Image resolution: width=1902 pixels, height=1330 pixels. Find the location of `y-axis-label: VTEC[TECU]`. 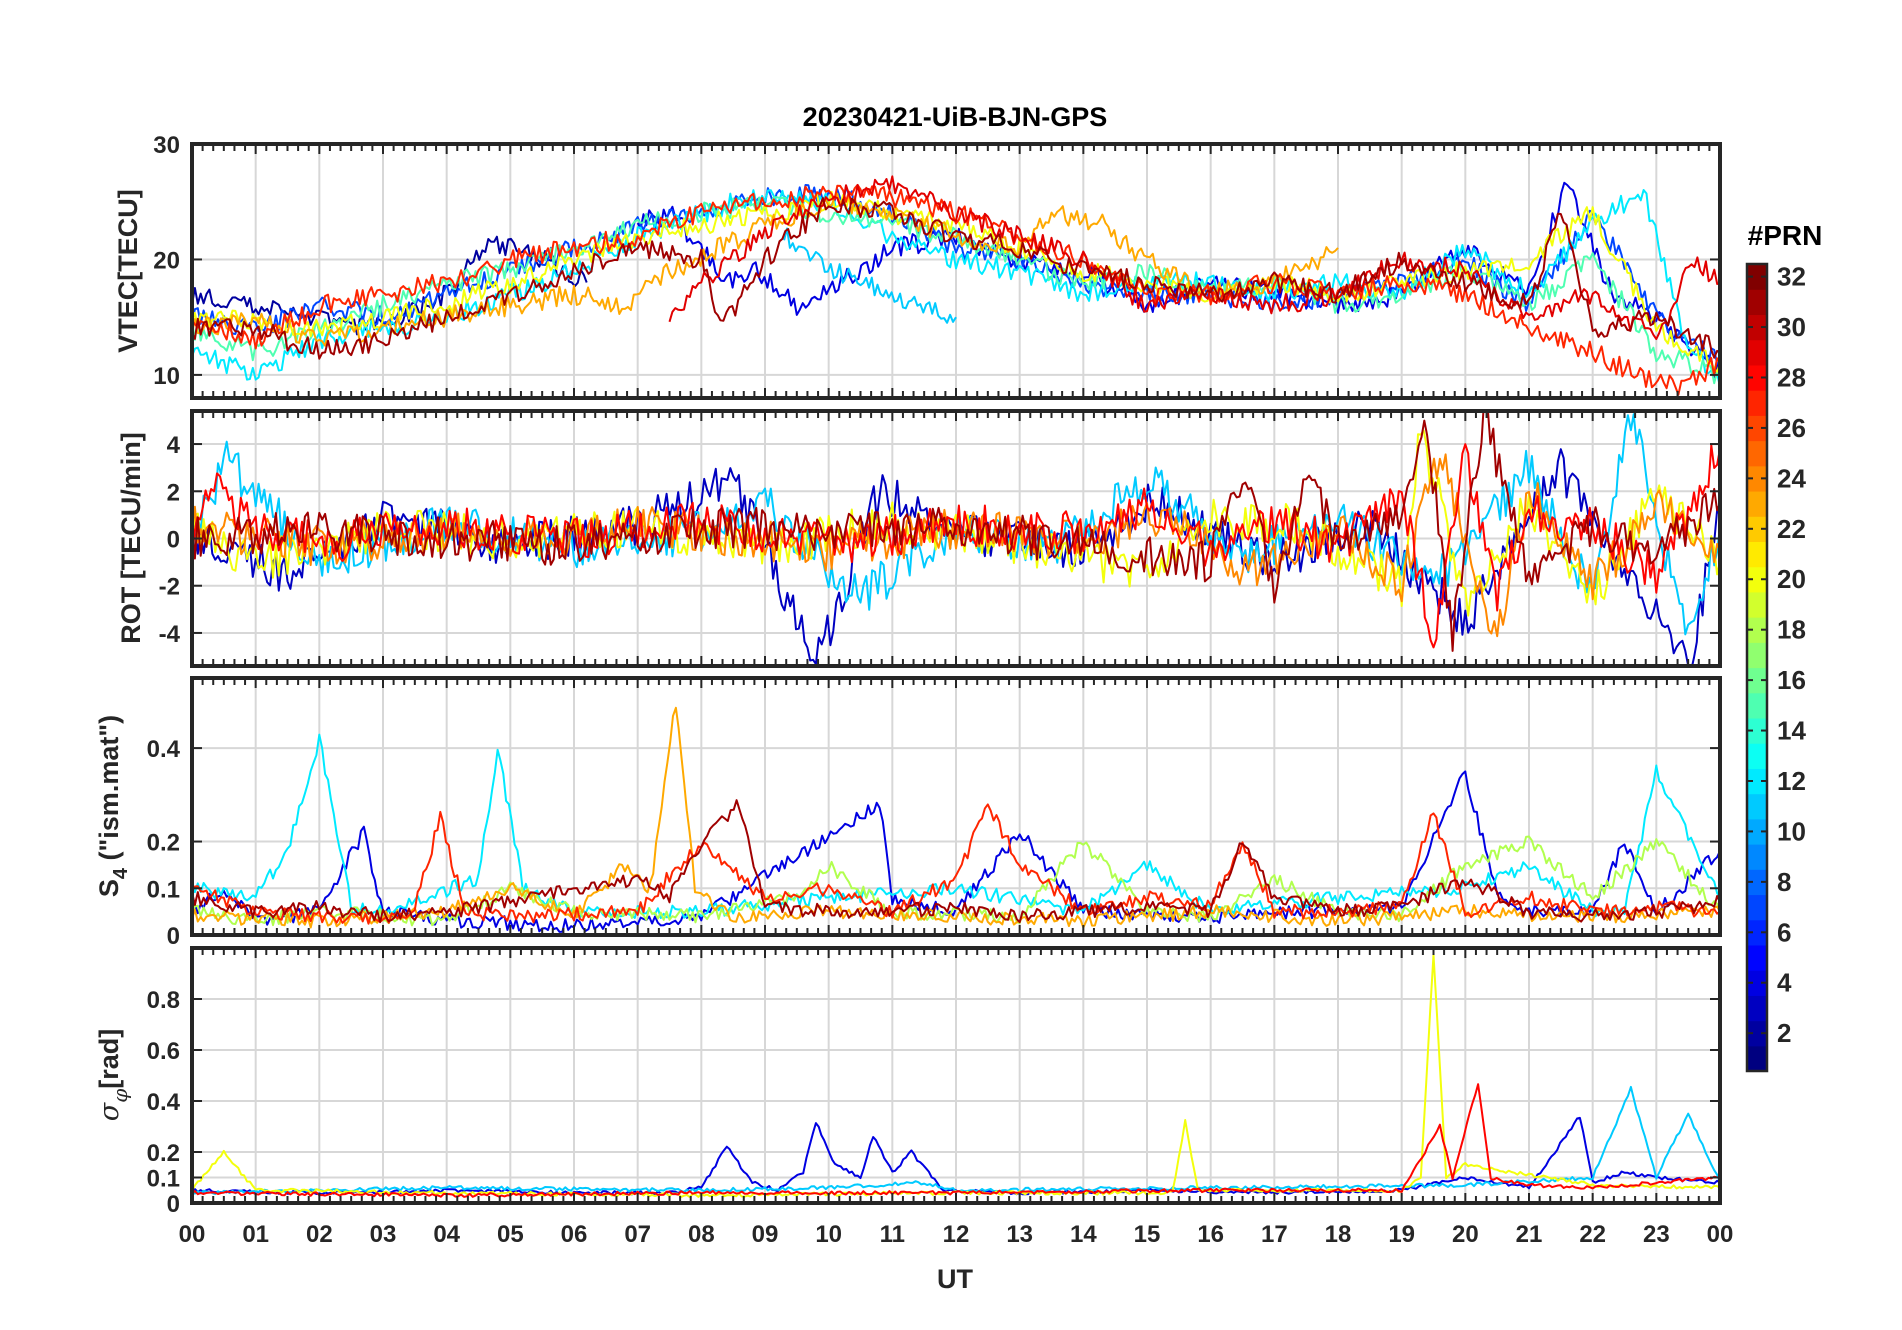

y-axis-label: VTEC[TECU] is located at coordinates (128, 271).